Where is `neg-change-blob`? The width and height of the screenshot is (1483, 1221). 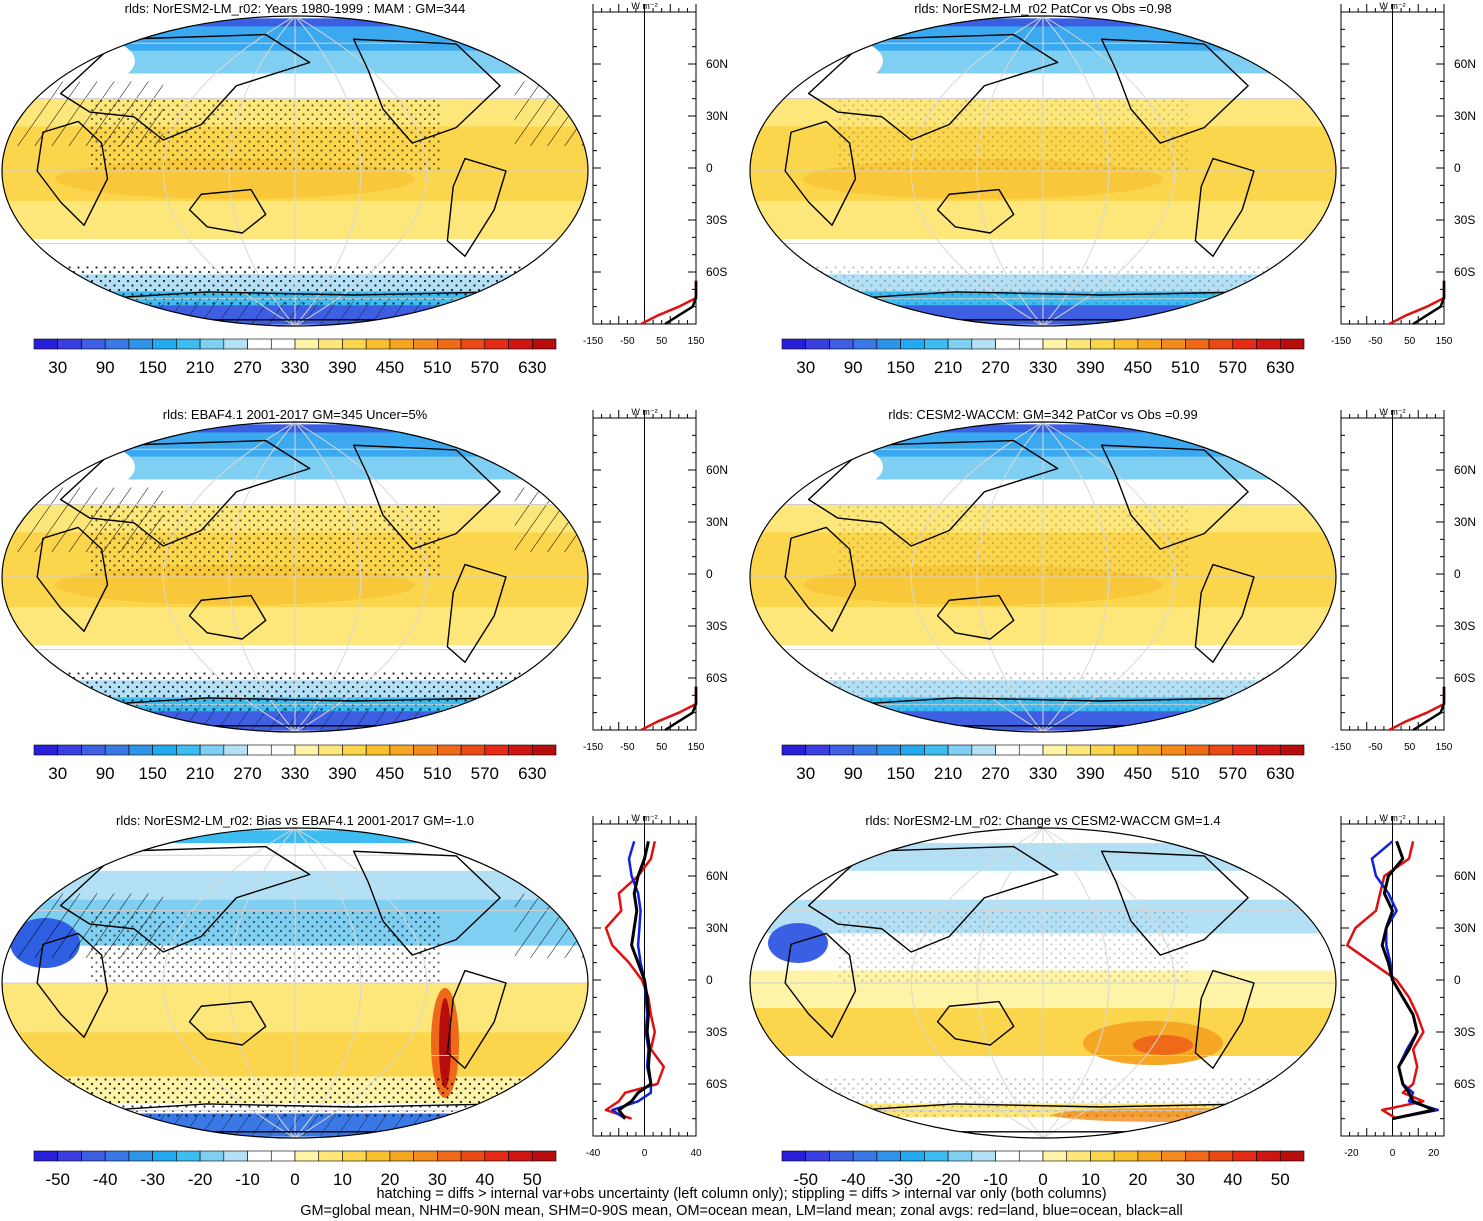
neg-change-blob is located at coordinates (798, 943).